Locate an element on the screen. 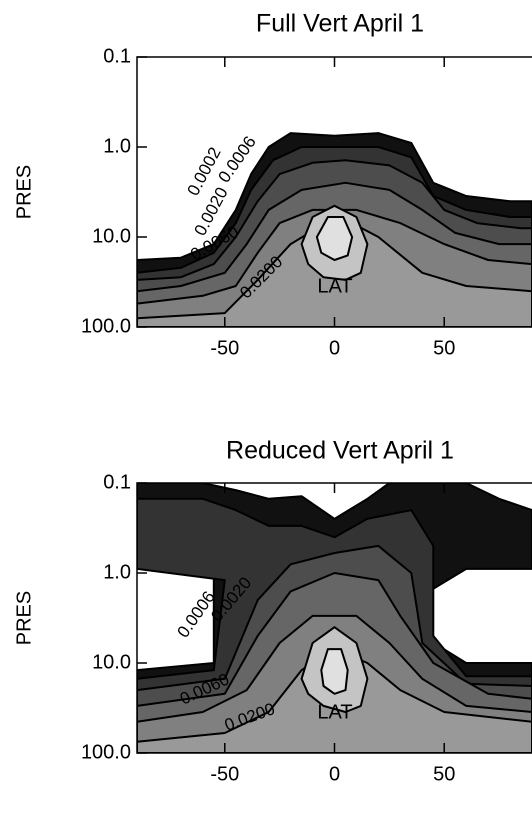 The height and width of the screenshot is (831, 532). chart-title: Reduced Vert April 1 is located at coordinates (340, 451).